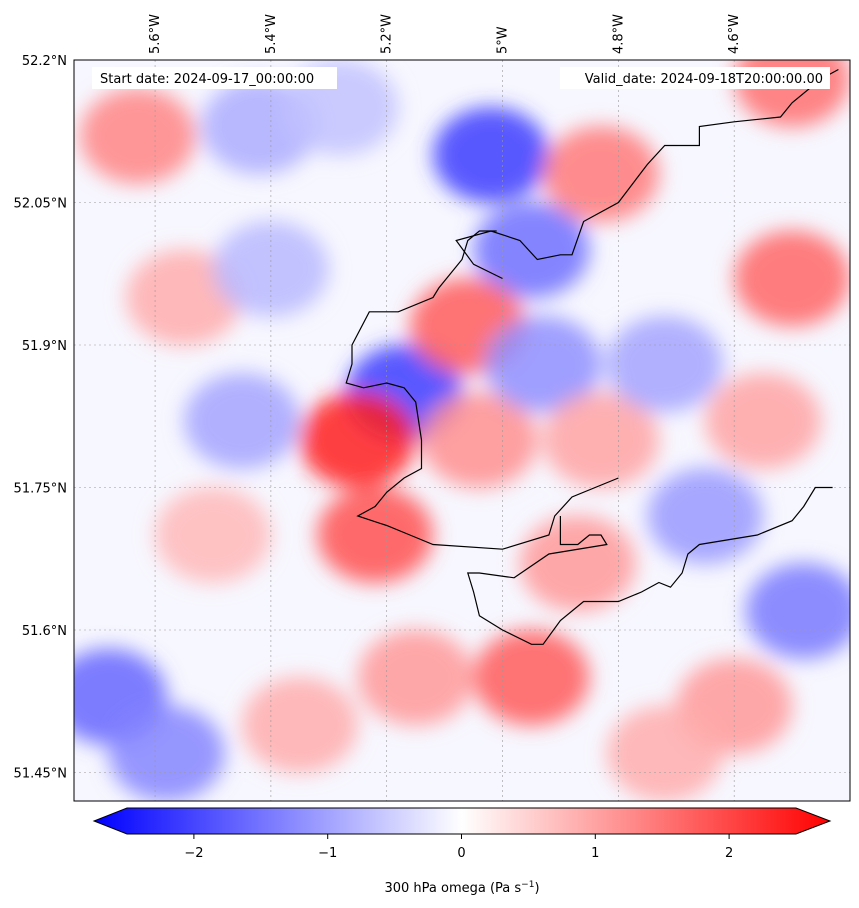 The width and height of the screenshot is (859, 908). Describe the element at coordinates (618, 34) in the screenshot. I see `lon-tick-label: 4.8°W` at that location.